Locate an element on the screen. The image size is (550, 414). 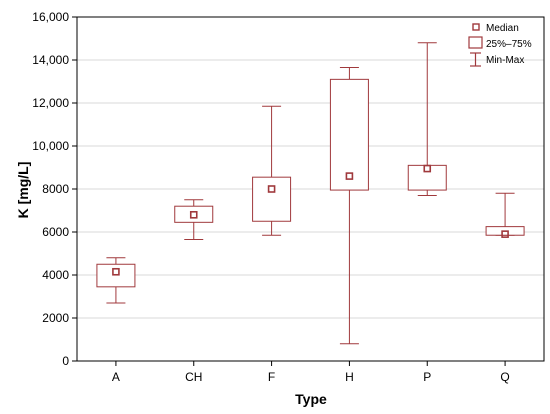
legend-iqr-marker is located at coordinates (475, 42).